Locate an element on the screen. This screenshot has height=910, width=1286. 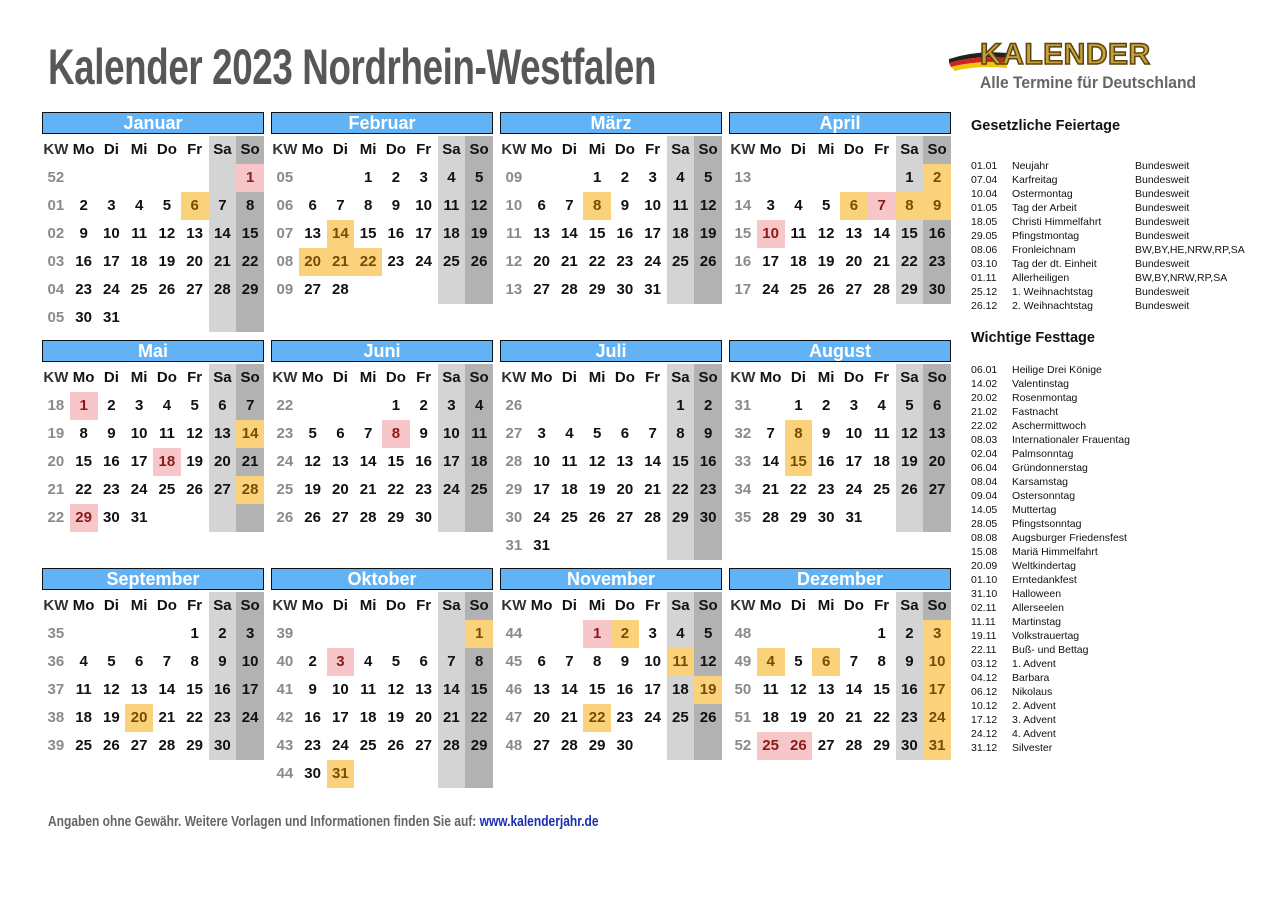
day-cell: 14 is located at coordinates (167, 689).